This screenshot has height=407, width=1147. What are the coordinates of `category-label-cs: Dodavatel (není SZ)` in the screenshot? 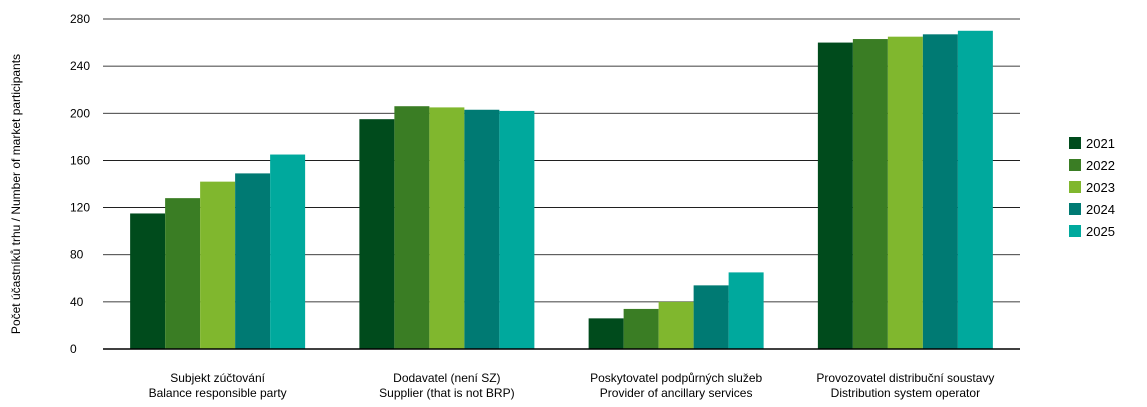 It's located at (446, 378).